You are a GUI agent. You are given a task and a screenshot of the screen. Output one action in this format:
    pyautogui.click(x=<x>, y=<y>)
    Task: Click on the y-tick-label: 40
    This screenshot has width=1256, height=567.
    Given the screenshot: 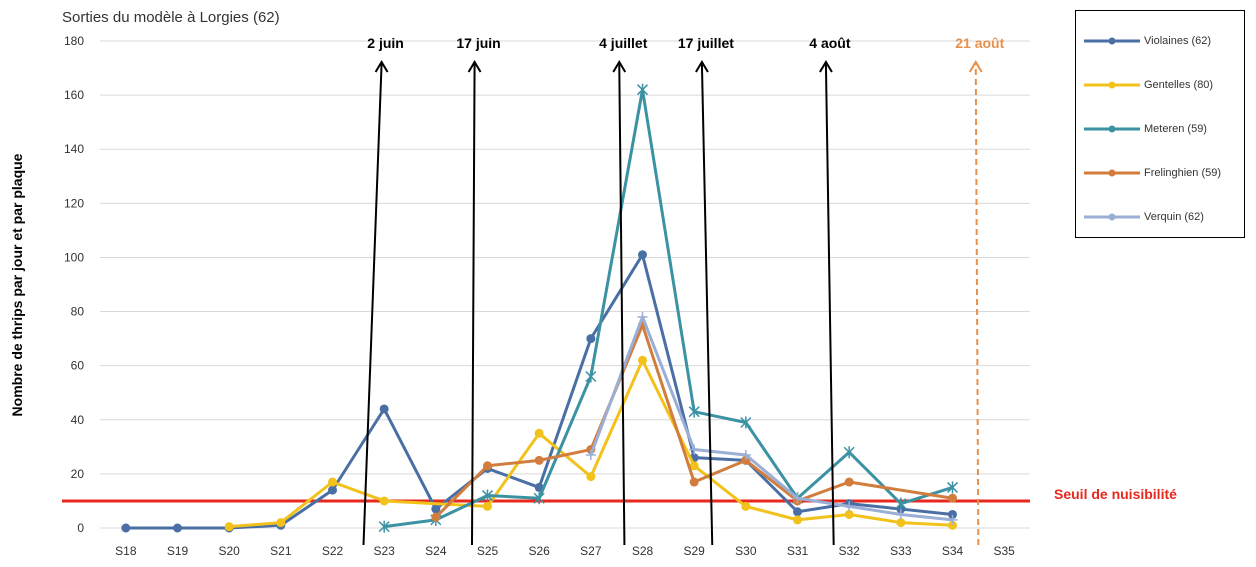 What is the action you would take?
    pyautogui.click(x=78, y=420)
    